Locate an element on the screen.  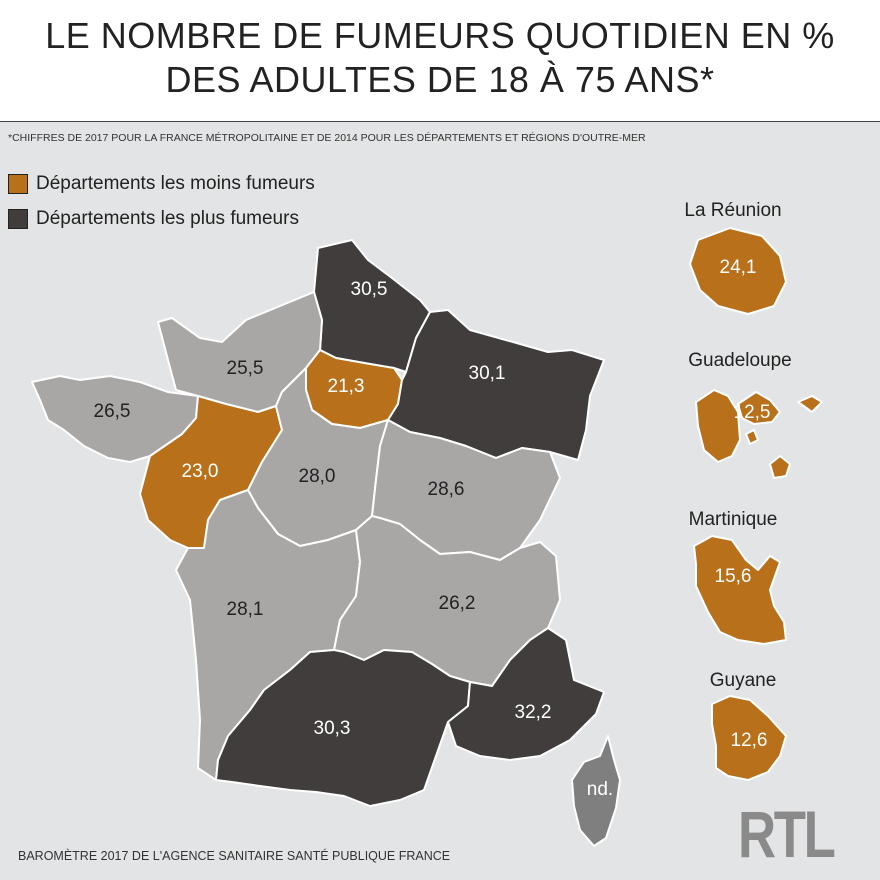
value-auvergne-rhone-alpes: 26,2 is located at coordinates (457, 603).